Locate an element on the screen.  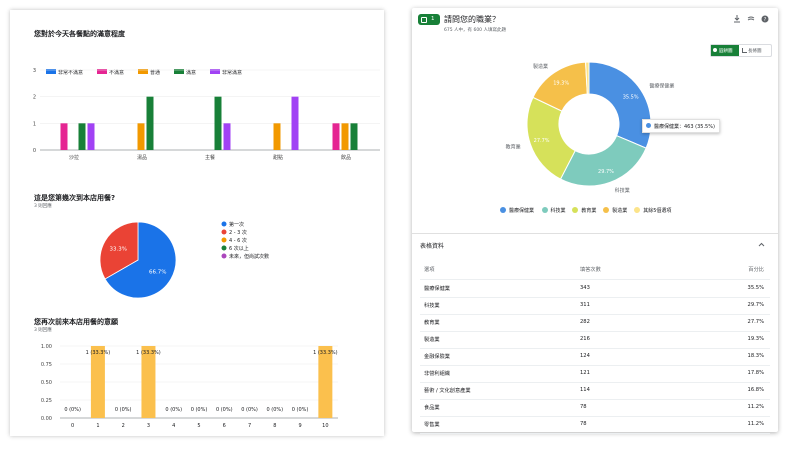
chart-type-toggle: 圓餅圖 長條圖 is located at coordinates (741, 50).